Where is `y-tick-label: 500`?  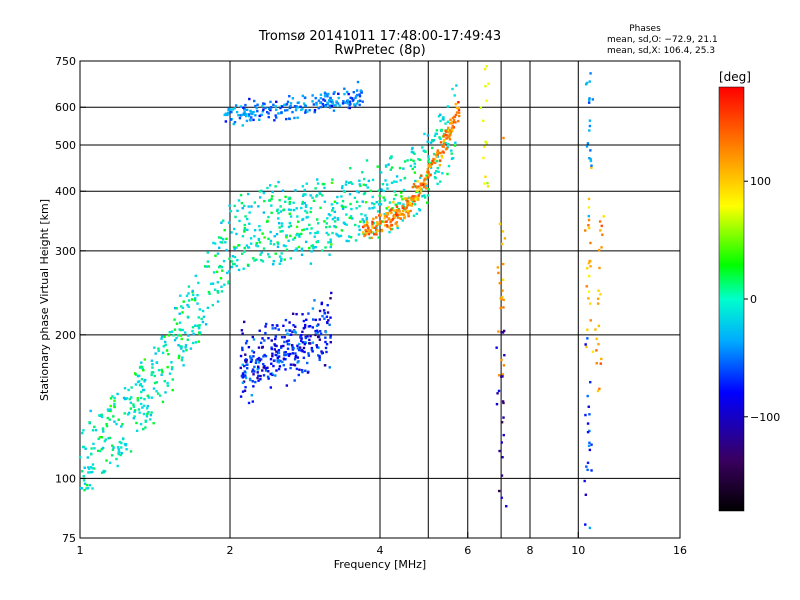
y-tick-label: 500 is located at coordinates (65, 145).